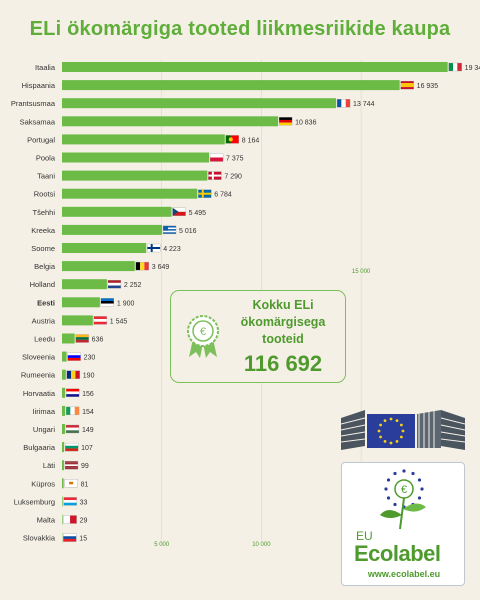 Image resolution: width=480 pixels, height=600 pixels. What do you see at coordinates (46, 302) in the screenshot?
I see `category-label: Eesti` at bounding box center [46, 302].